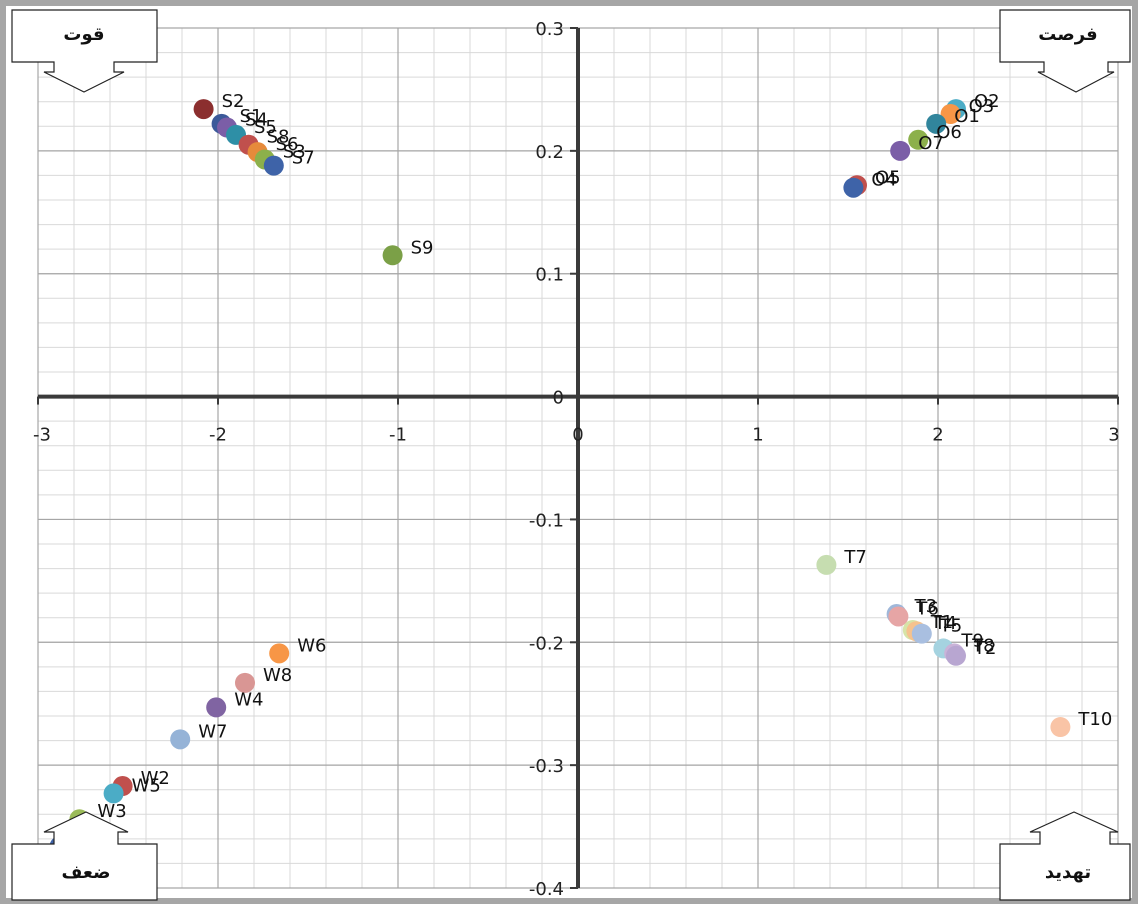 The image size is (1138, 904). I want to click on callout-bottom-right: تهدید, so click(1065, 856).